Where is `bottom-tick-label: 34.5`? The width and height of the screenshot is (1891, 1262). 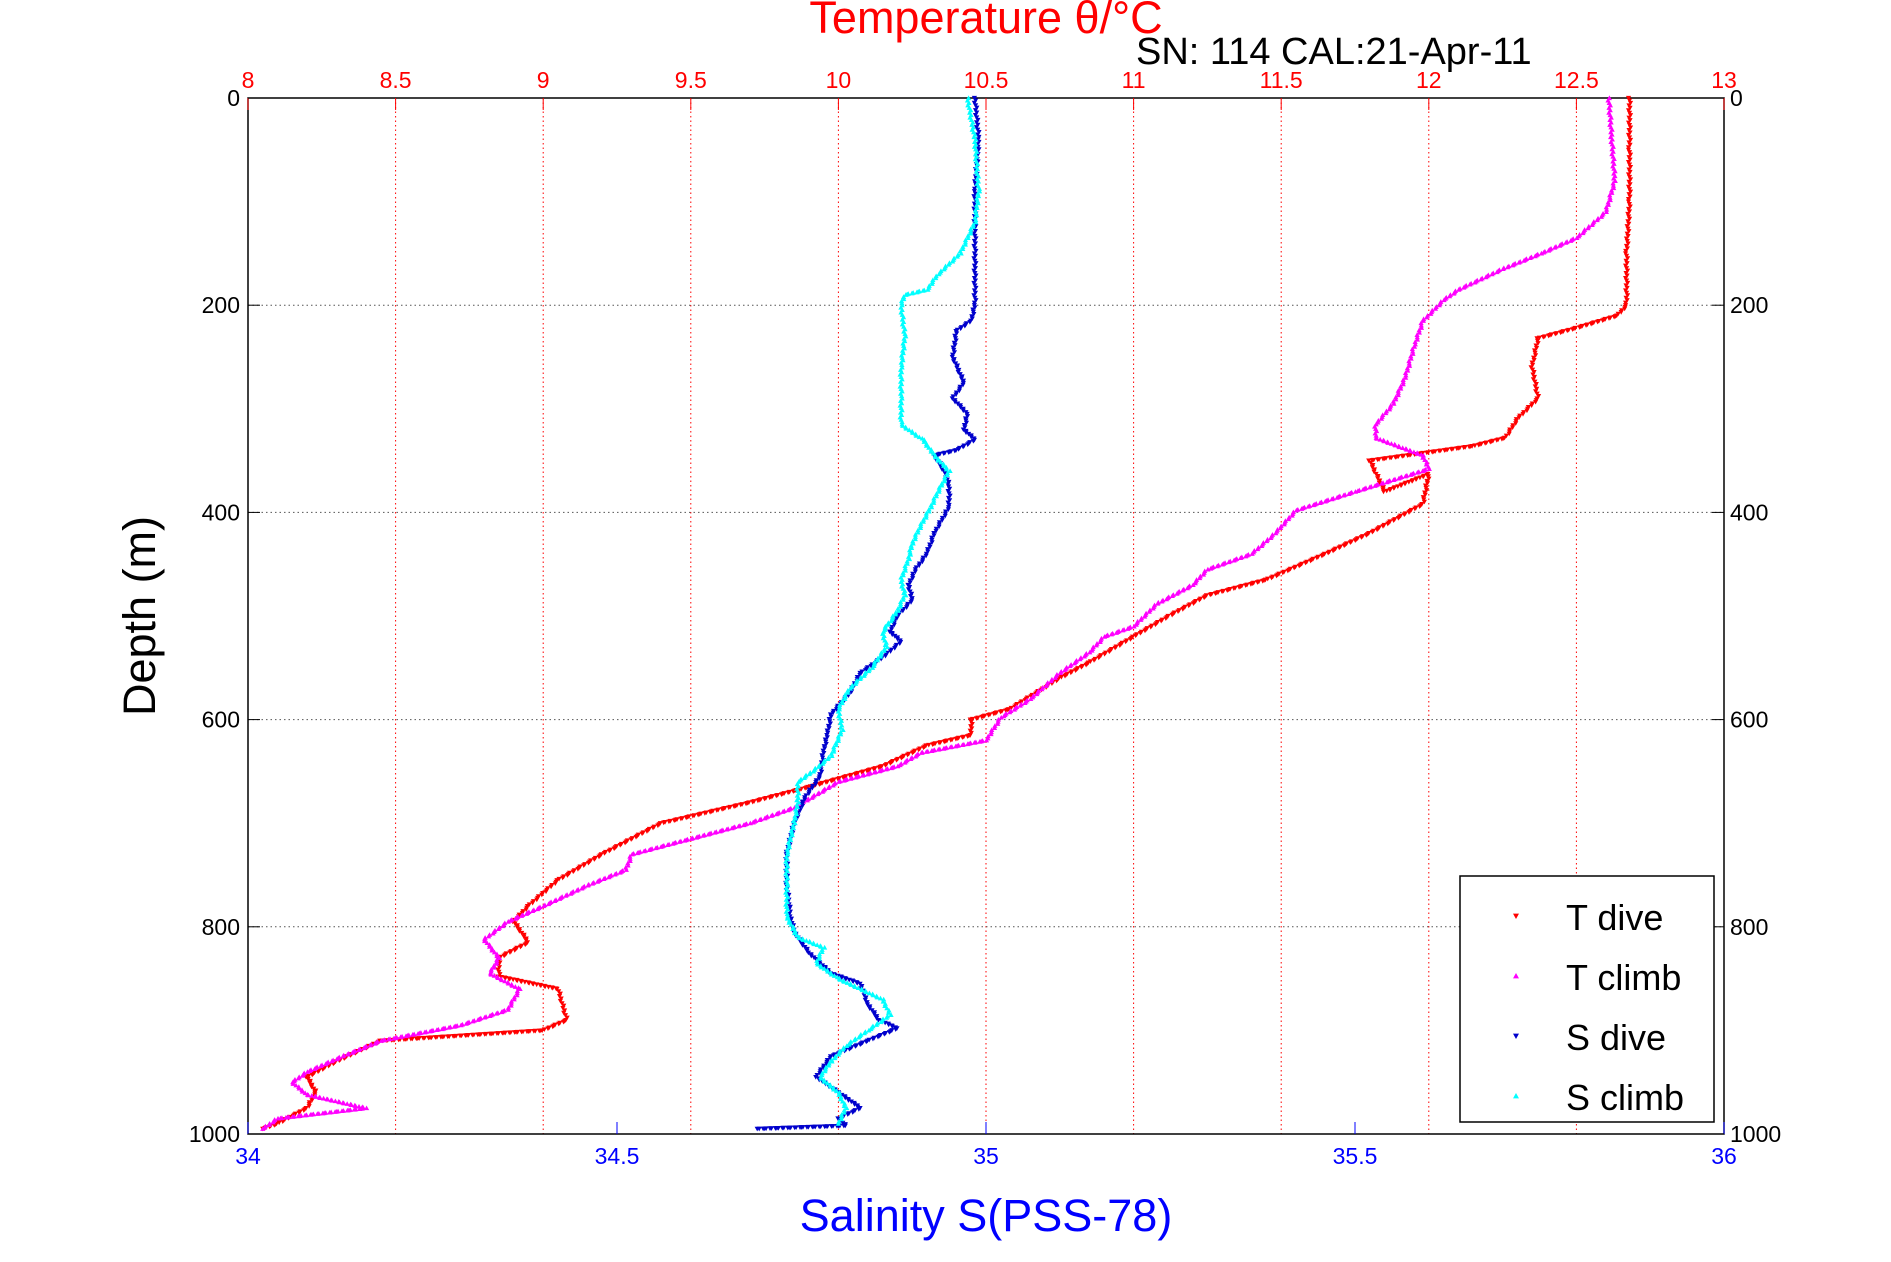
bottom-tick-label: 34.5 is located at coordinates (617, 1156).